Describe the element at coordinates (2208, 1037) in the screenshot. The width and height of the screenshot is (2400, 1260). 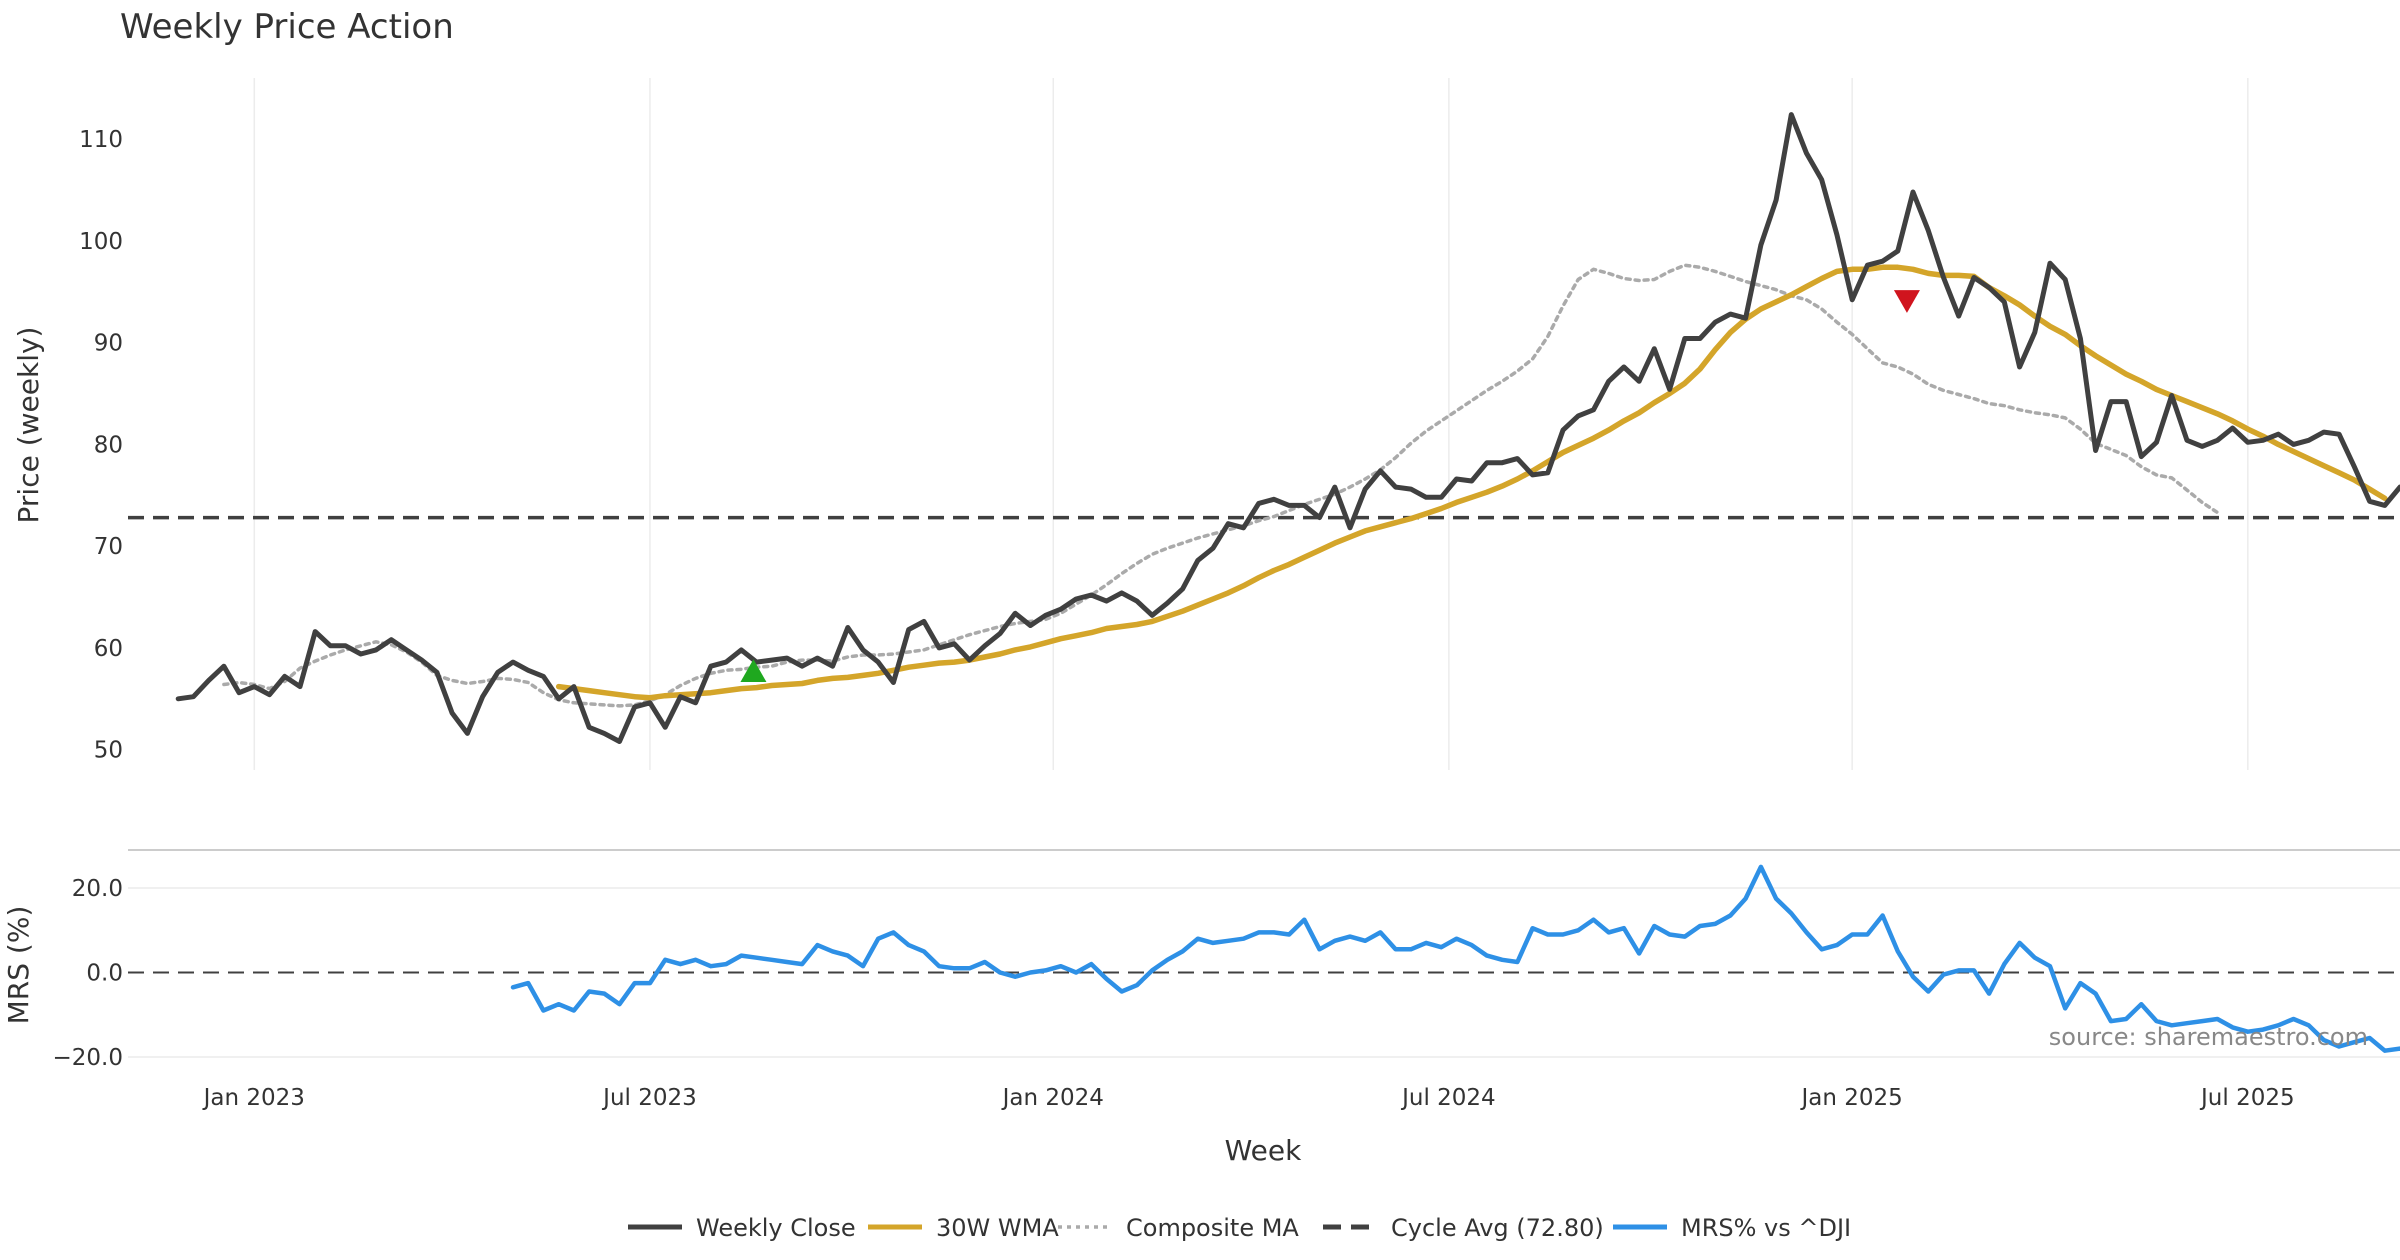
I see `source-note: source: sharemaestro.com` at that location.